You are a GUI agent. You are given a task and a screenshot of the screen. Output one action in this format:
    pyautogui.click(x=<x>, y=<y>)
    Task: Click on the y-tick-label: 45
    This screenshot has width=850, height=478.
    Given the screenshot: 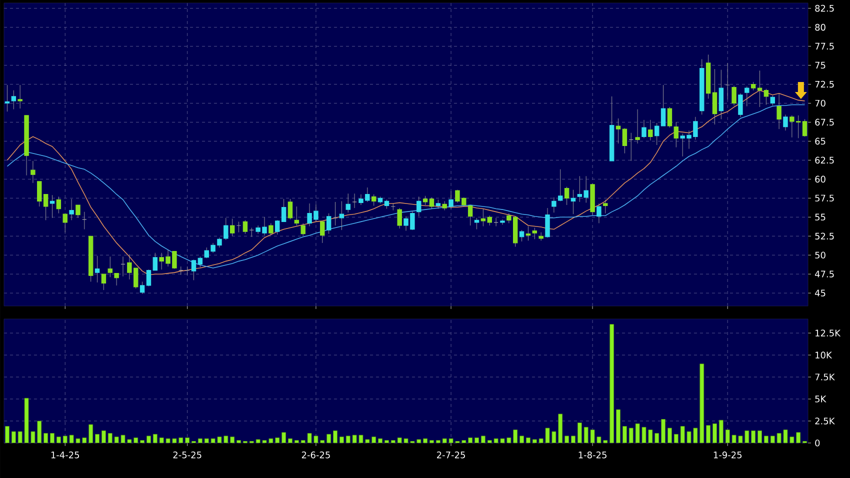 What is the action you would take?
    pyautogui.click(x=820, y=293)
    